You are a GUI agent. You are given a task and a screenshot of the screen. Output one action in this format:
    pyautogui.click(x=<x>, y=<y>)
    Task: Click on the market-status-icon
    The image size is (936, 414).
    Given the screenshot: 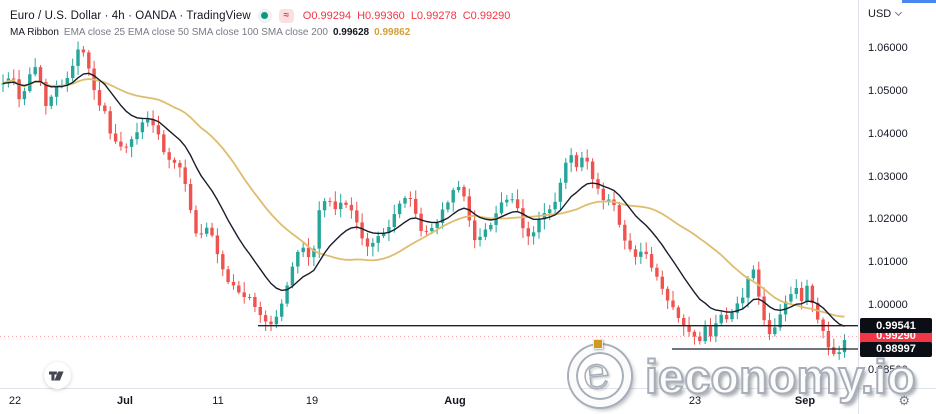 What is the action you would take?
    pyautogui.click(x=264, y=15)
    